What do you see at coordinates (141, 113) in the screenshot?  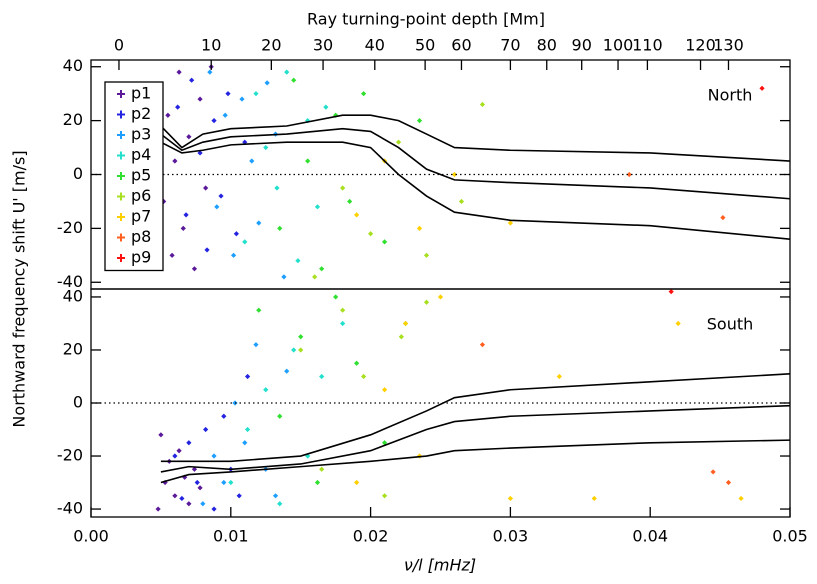 I see `legend-label: p2` at bounding box center [141, 113].